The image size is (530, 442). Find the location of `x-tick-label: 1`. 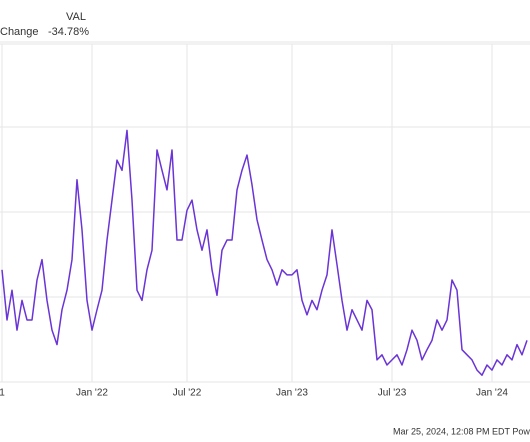

x-tick-label: 1 is located at coordinates (2, 393).